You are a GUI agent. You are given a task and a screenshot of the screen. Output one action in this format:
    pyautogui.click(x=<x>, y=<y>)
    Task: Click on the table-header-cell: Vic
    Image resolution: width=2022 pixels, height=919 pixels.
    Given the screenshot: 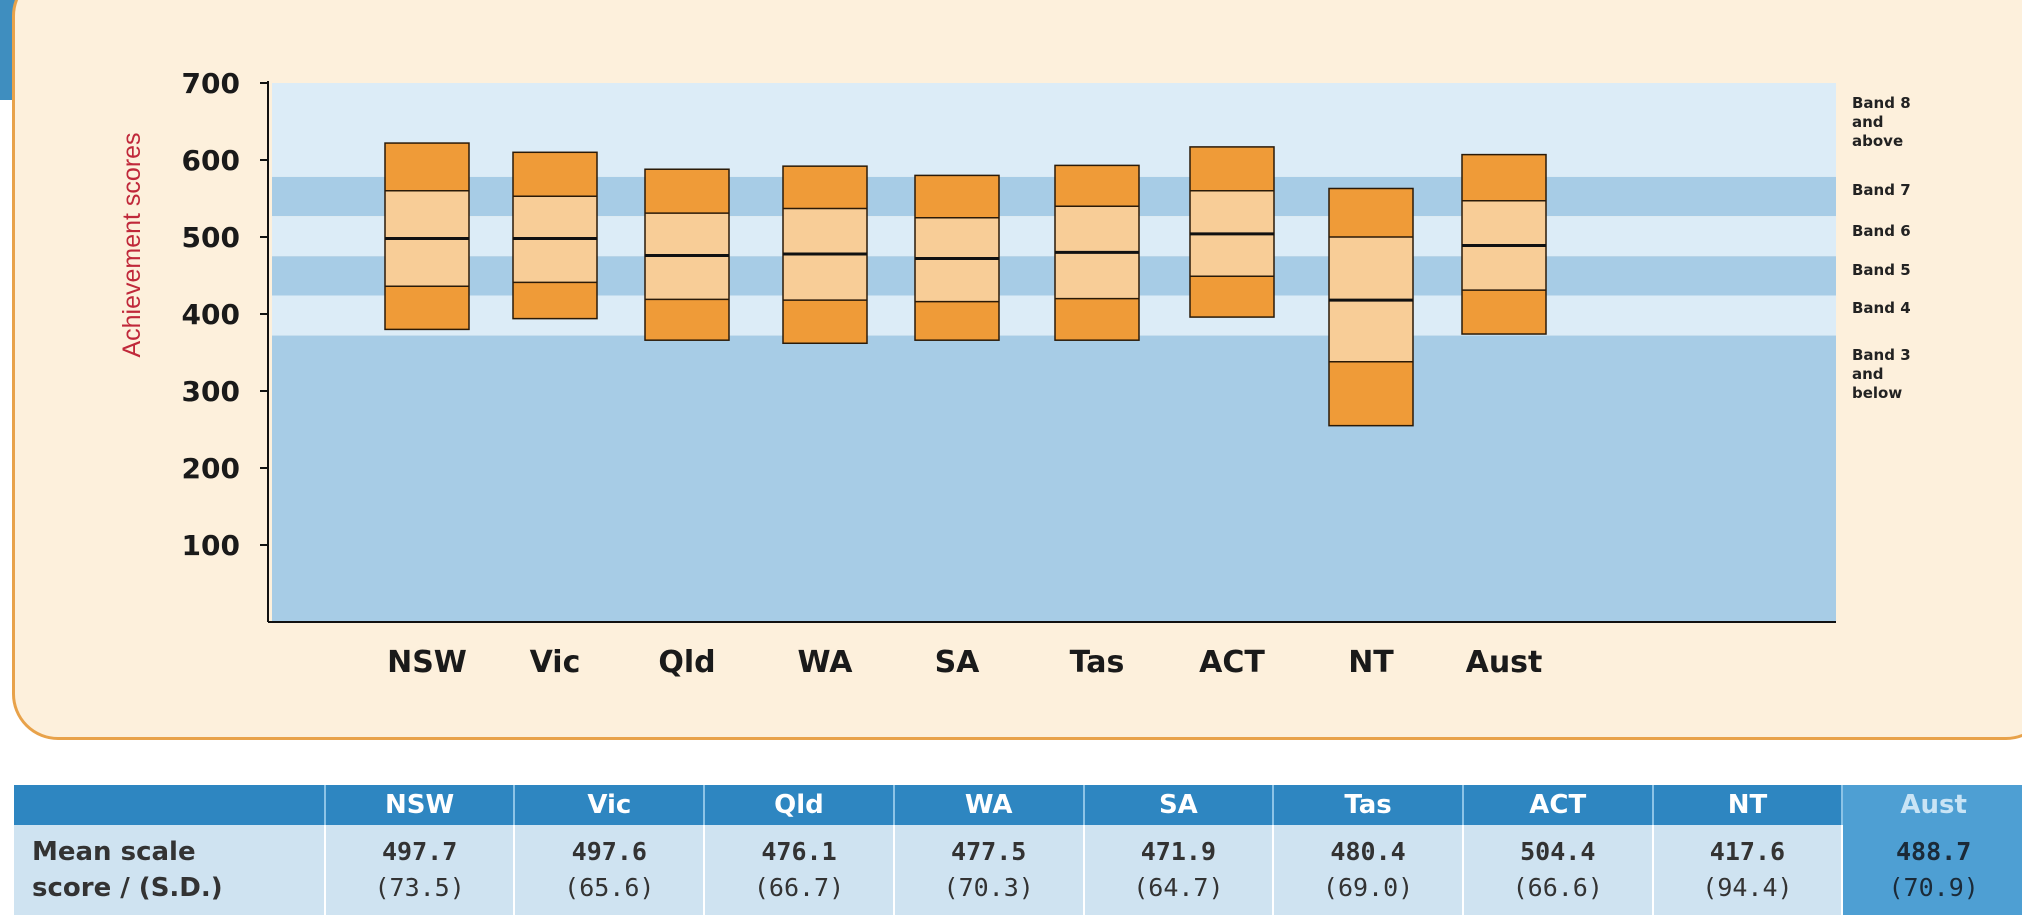 What is the action you would take?
    pyautogui.click(x=610, y=805)
    